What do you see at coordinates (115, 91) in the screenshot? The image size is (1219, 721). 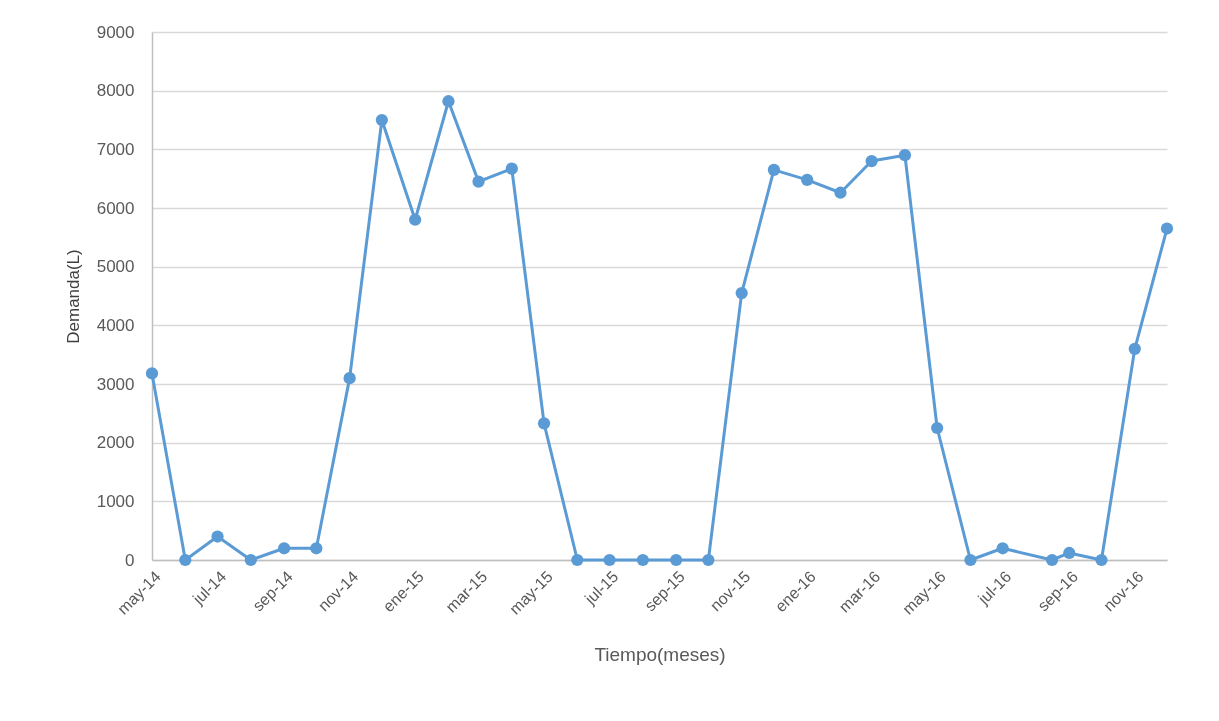 I see `y-tick-label: 8000` at bounding box center [115, 91].